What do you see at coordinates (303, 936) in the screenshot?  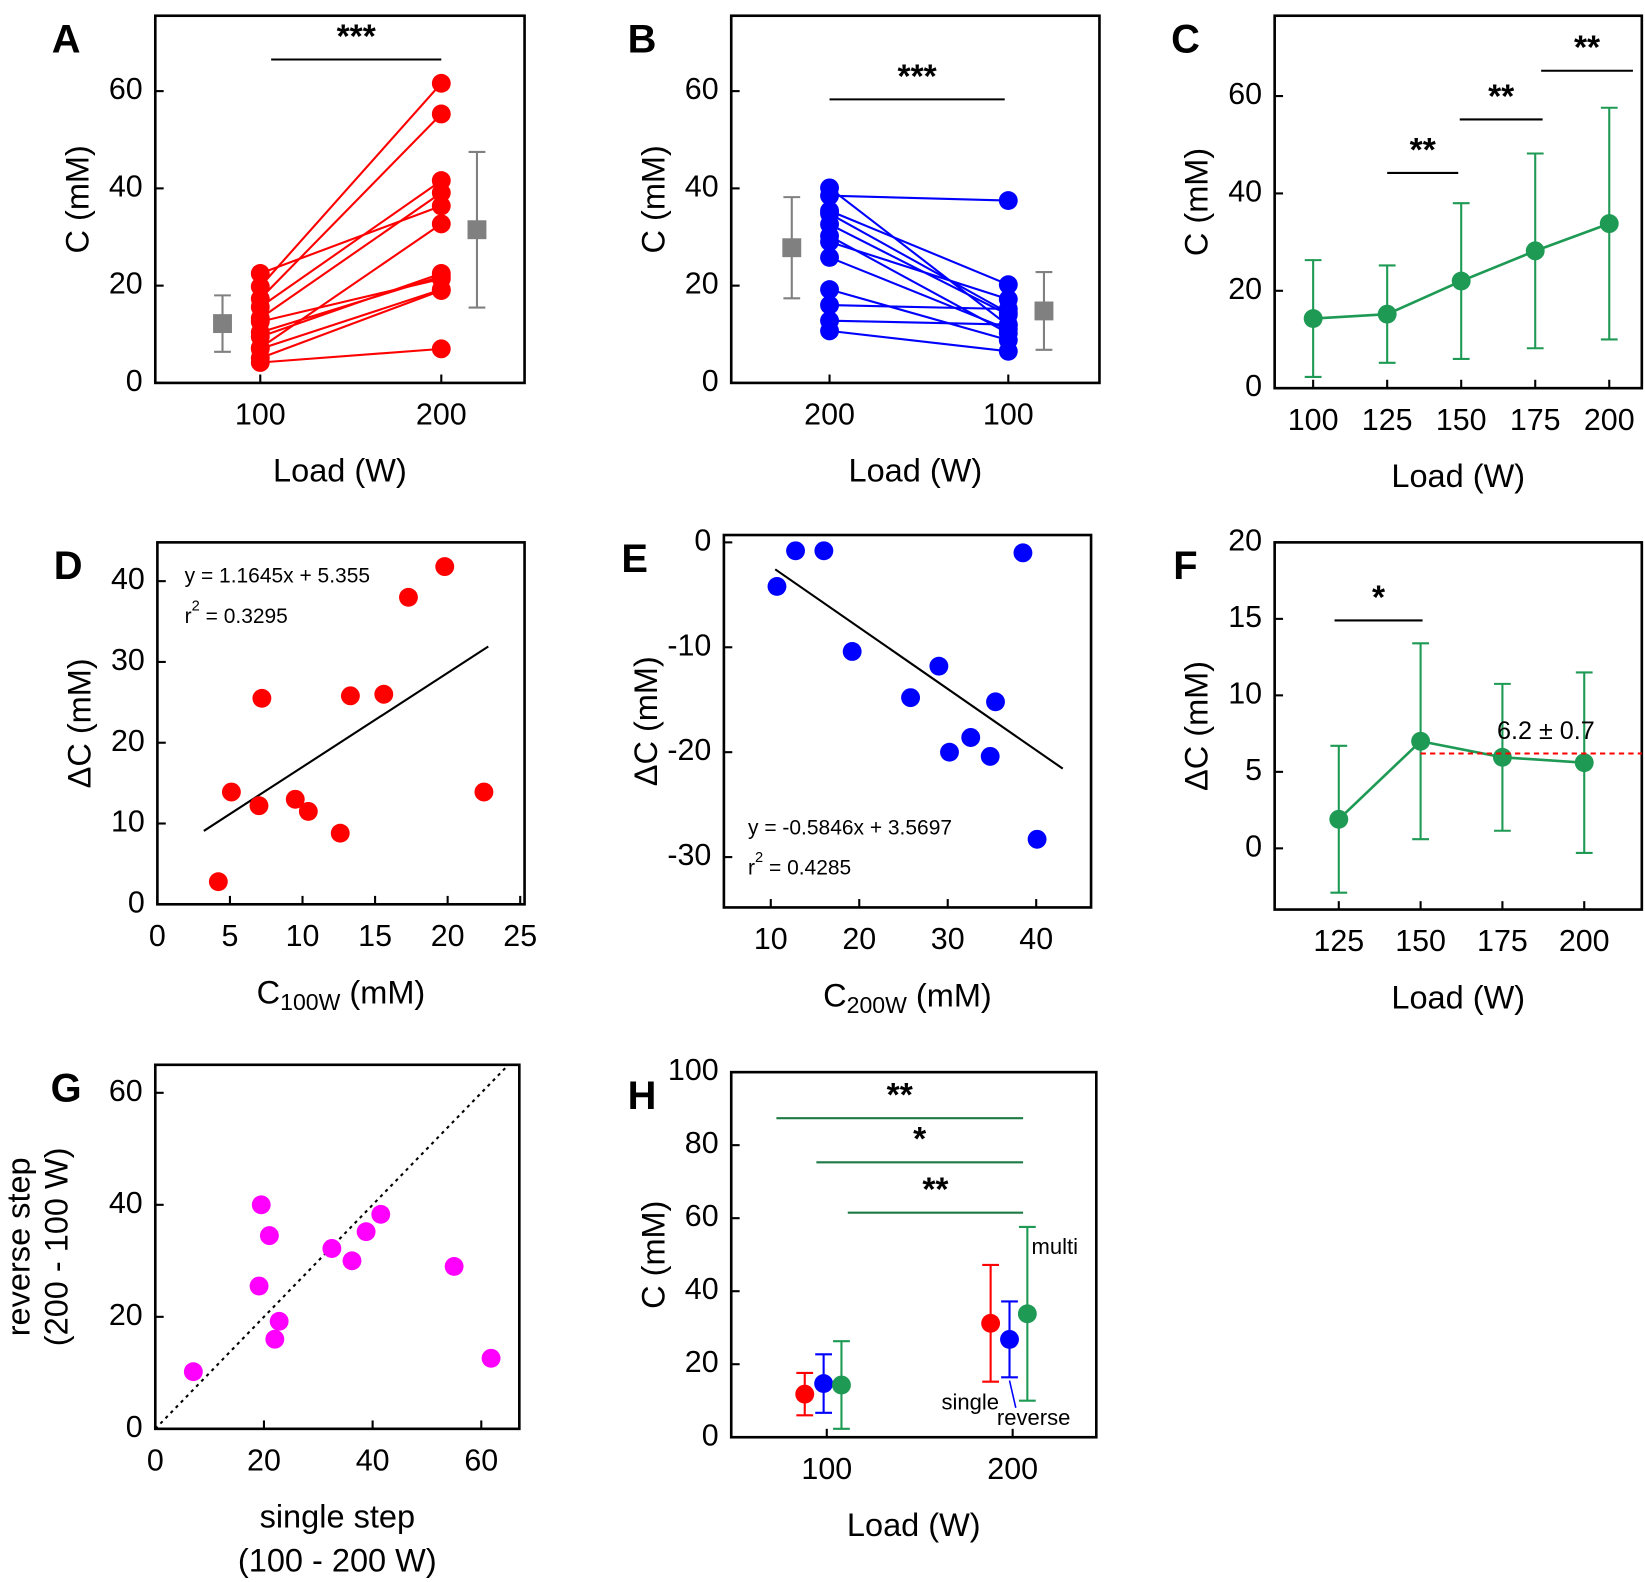 I see `x-tick-label: 10` at bounding box center [303, 936].